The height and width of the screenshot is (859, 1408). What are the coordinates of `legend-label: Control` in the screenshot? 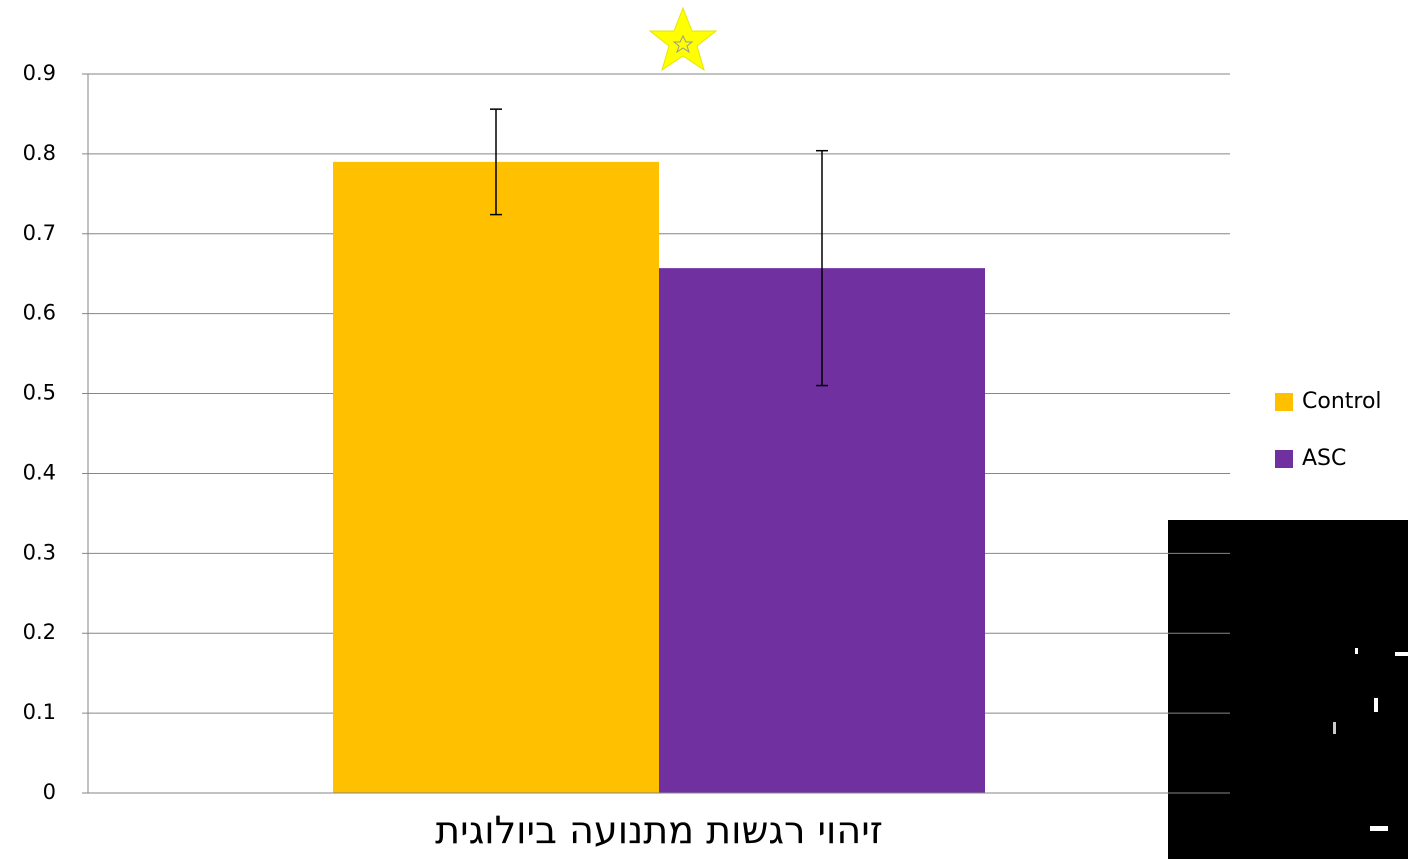 It's located at (1342, 401).